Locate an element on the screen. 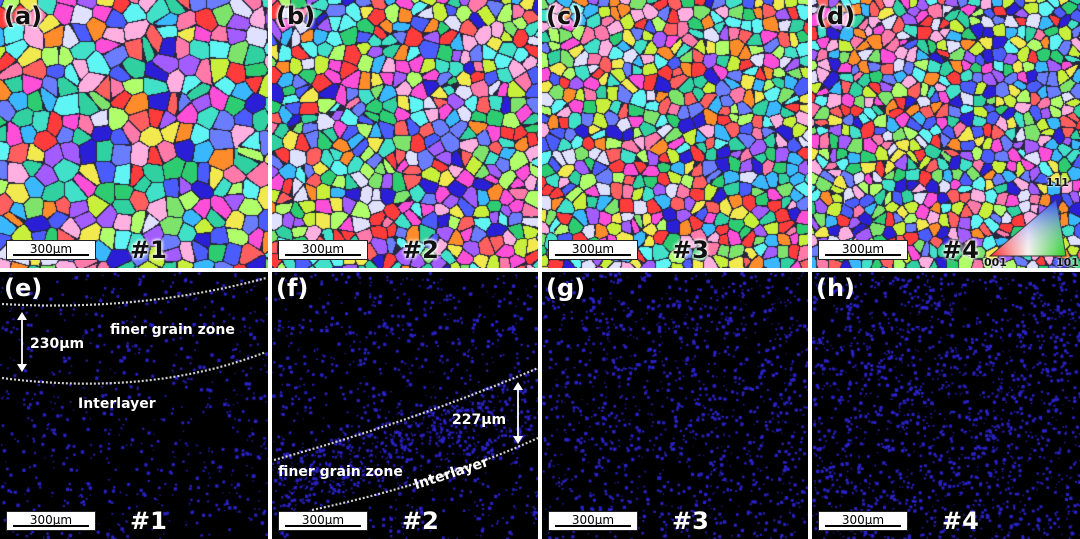  panel-label: (g) is located at coordinates (566, 288).